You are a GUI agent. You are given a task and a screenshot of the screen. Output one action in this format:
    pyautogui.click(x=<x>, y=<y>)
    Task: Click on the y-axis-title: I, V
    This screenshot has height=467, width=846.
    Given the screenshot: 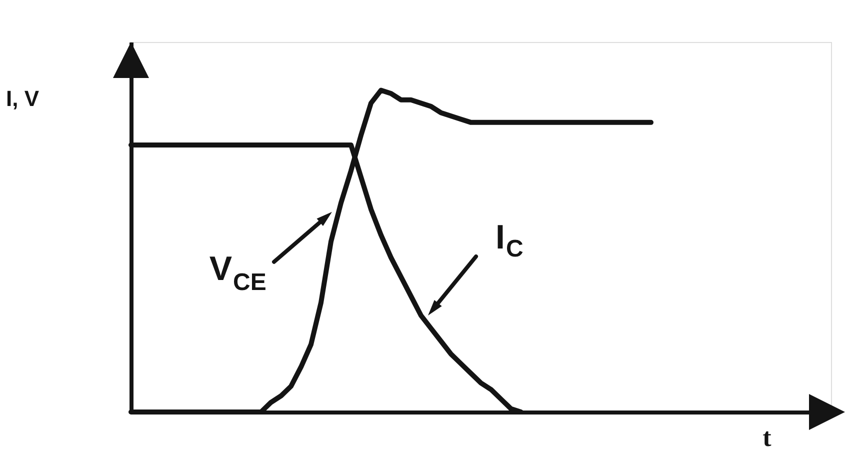 What is the action you would take?
    pyautogui.click(x=23, y=98)
    